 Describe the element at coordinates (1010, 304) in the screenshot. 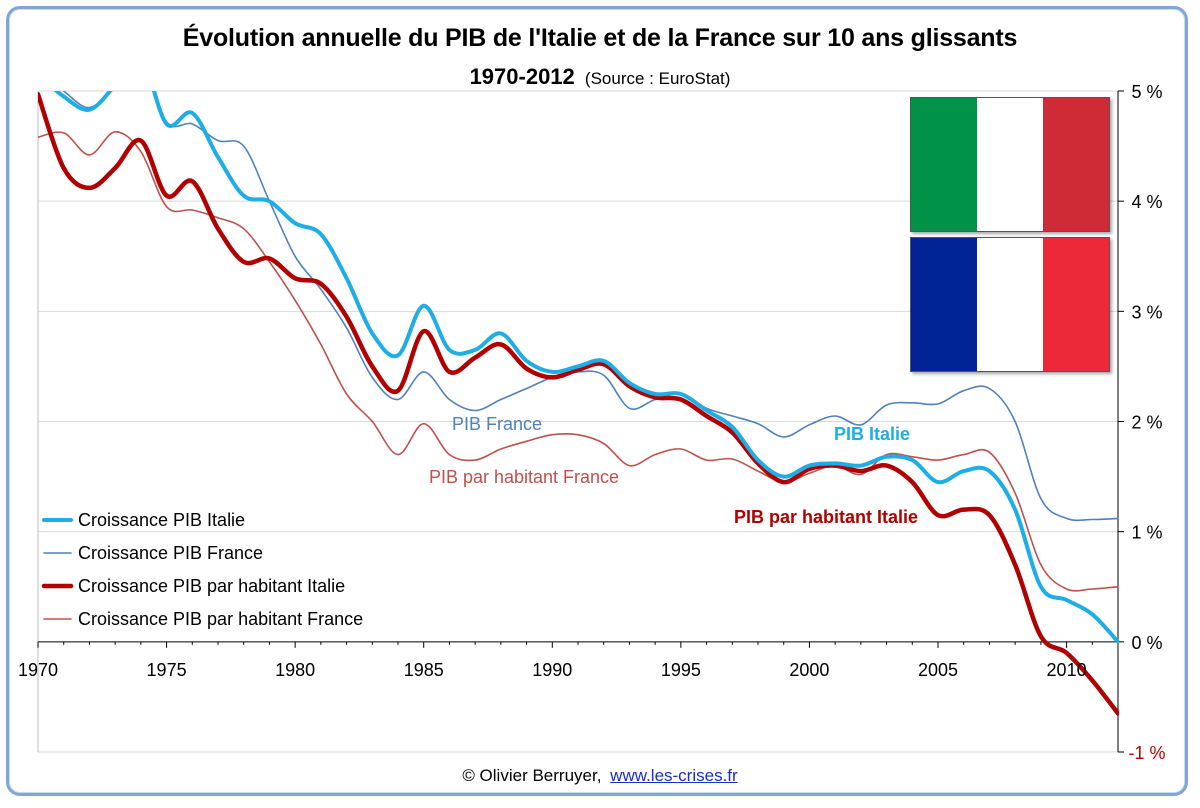

I see `france-flag-icon` at that location.